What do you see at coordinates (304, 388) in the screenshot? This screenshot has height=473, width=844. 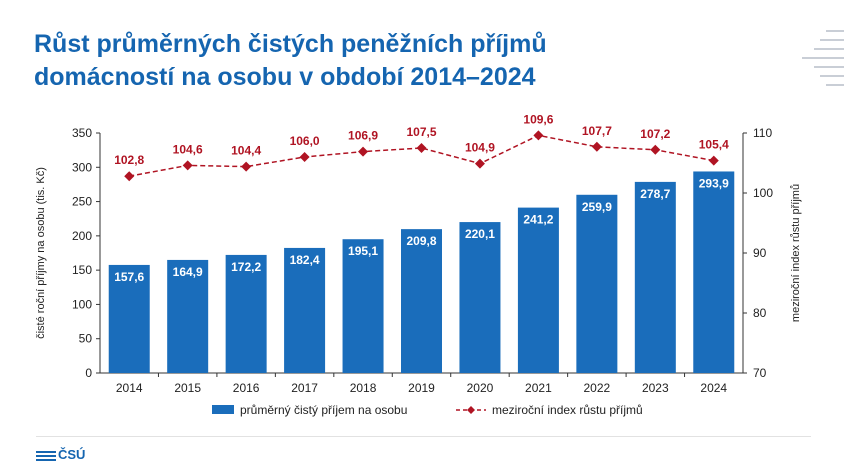 I see `x-tick-label: 2017` at bounding box center [304, 388].